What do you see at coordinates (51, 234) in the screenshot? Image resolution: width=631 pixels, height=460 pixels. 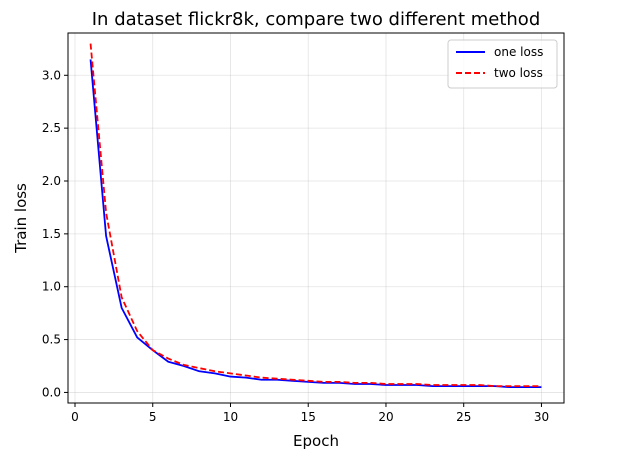 I see `y-tick-label: 1.5` at bounding box center [51, 234].